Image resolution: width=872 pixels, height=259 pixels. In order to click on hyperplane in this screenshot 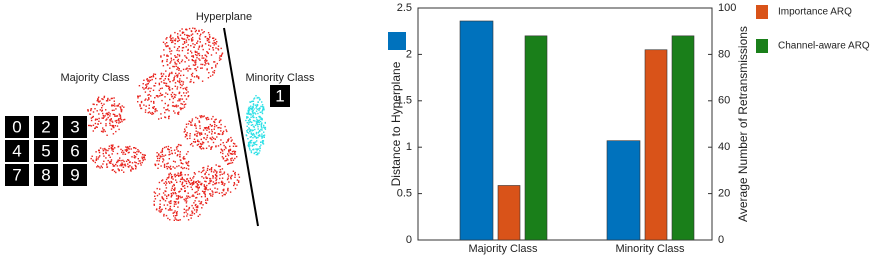, I will do `click(241, 127)`.